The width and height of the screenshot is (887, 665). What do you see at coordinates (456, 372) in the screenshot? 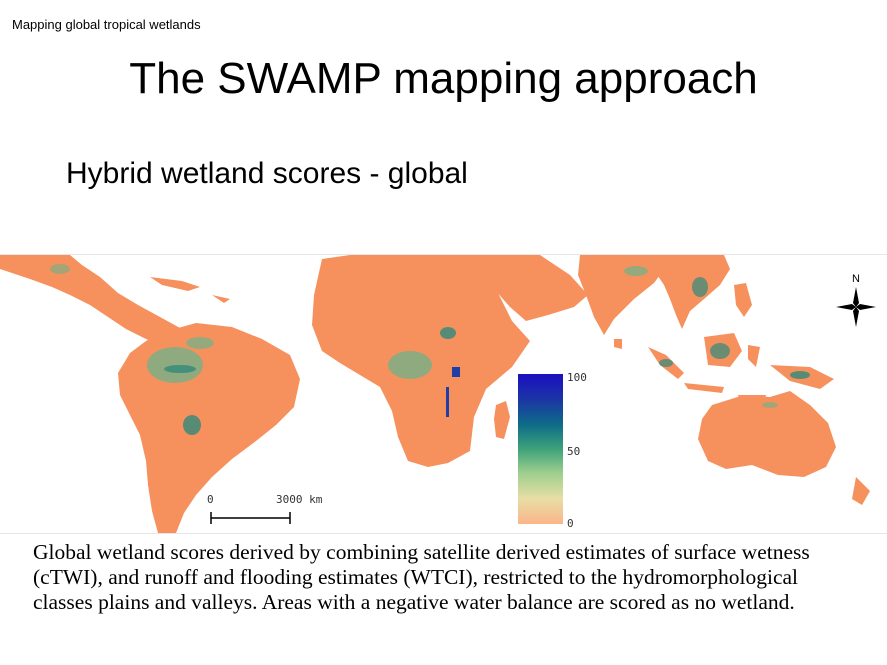
I see `wetland-lake-victoria` at bounding box center [456, 372].